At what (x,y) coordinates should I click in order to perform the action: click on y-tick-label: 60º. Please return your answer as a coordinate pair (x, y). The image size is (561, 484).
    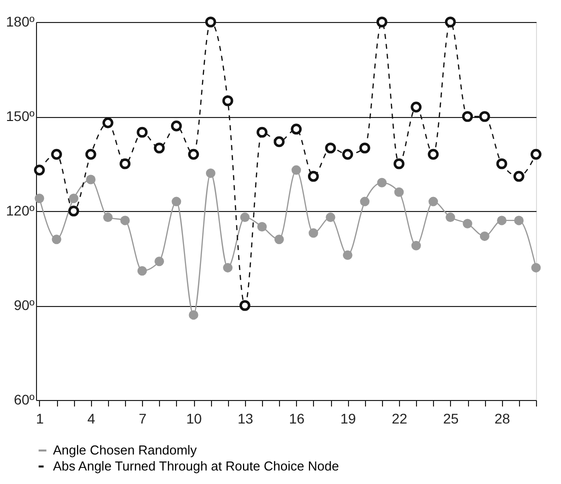
    Looking at the image, I should click on (24, 400).